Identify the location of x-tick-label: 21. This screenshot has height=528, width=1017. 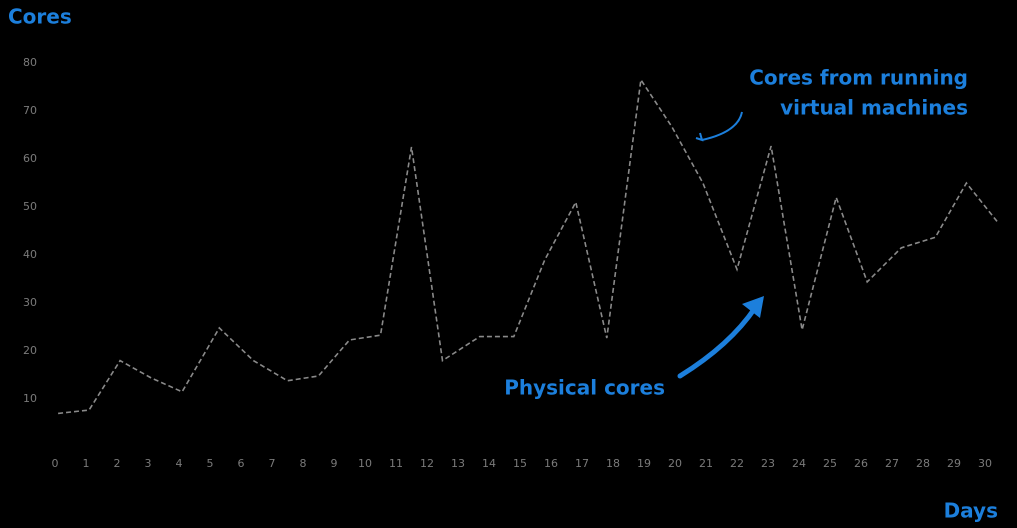
(706, 463).